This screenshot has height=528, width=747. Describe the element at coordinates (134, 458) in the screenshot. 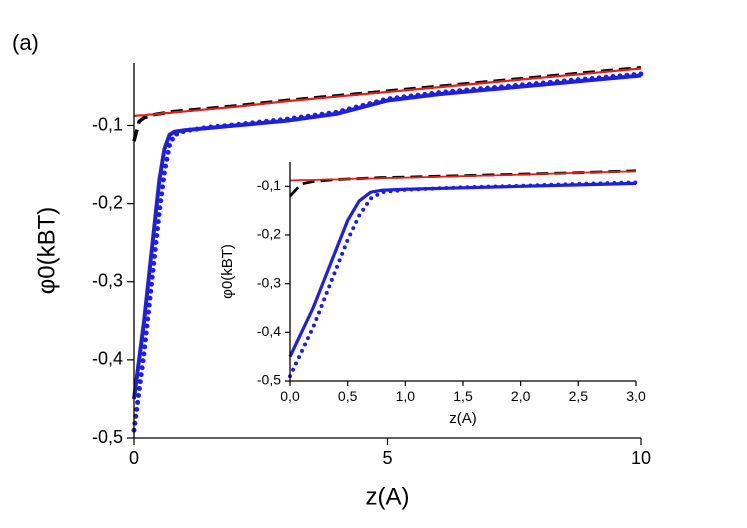

I see `x-tick-label: 0` at that location.